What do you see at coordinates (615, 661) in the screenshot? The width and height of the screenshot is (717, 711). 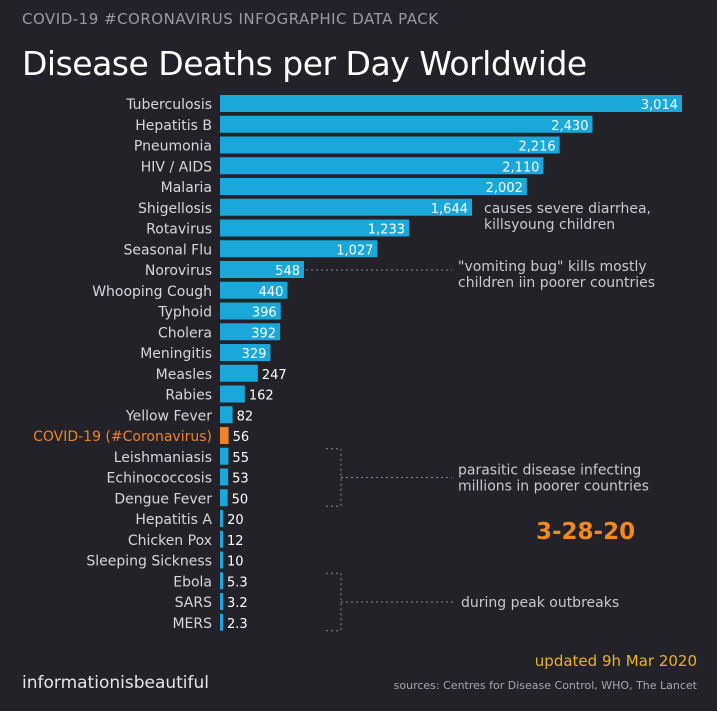 I see `updated-note: updated 9h Mar 2020` at bounding box center [615, 661].